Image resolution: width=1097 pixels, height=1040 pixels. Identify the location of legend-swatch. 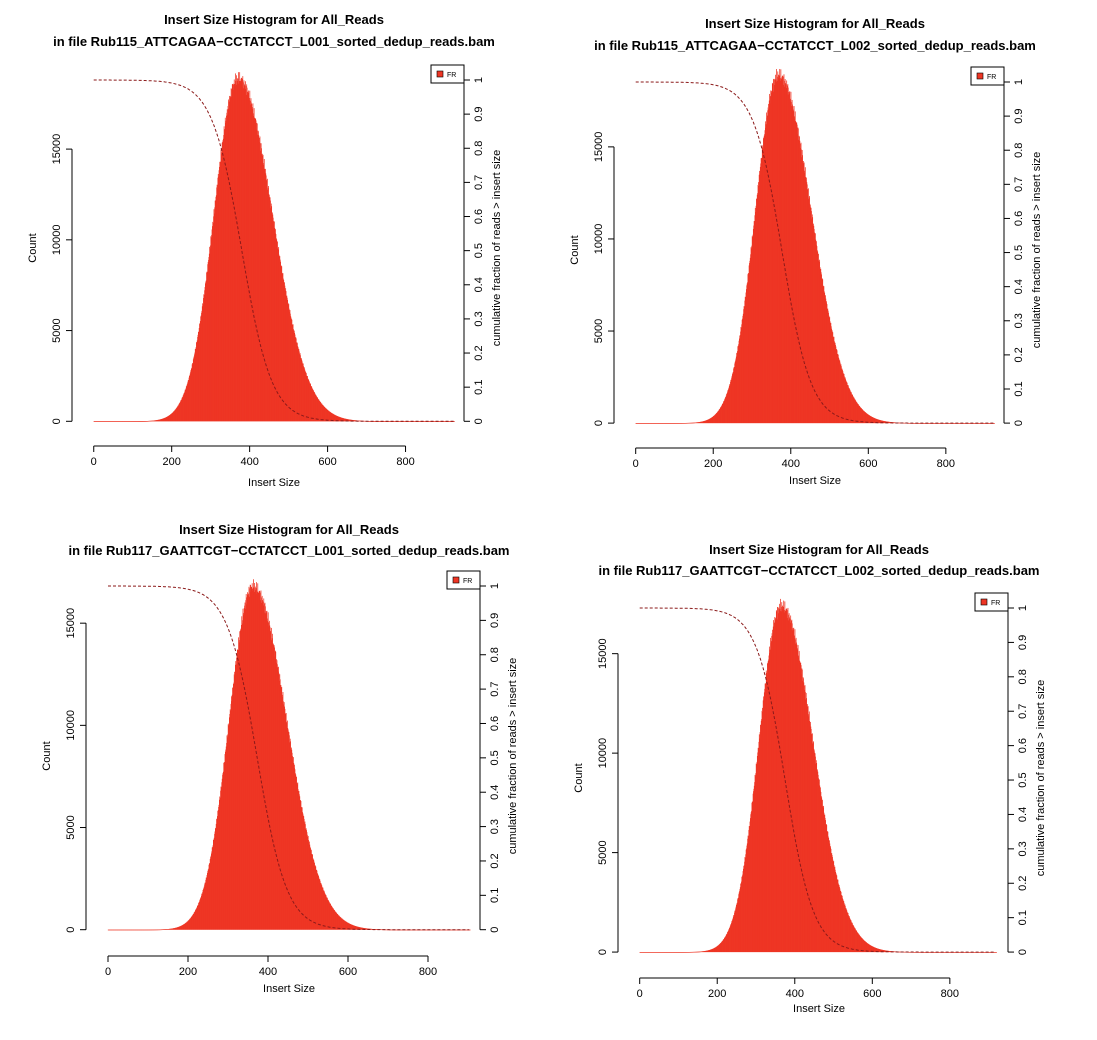
(440, 74).